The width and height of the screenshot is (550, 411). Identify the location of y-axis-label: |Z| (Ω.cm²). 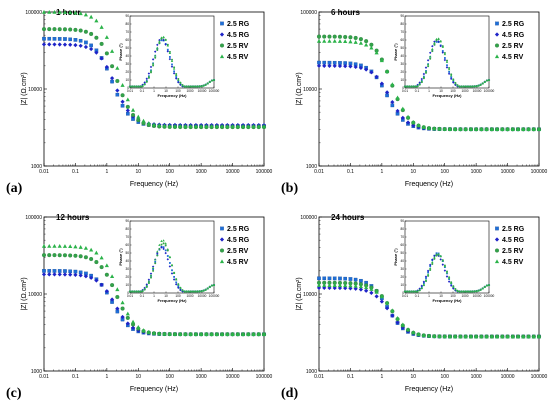
(24, 293).